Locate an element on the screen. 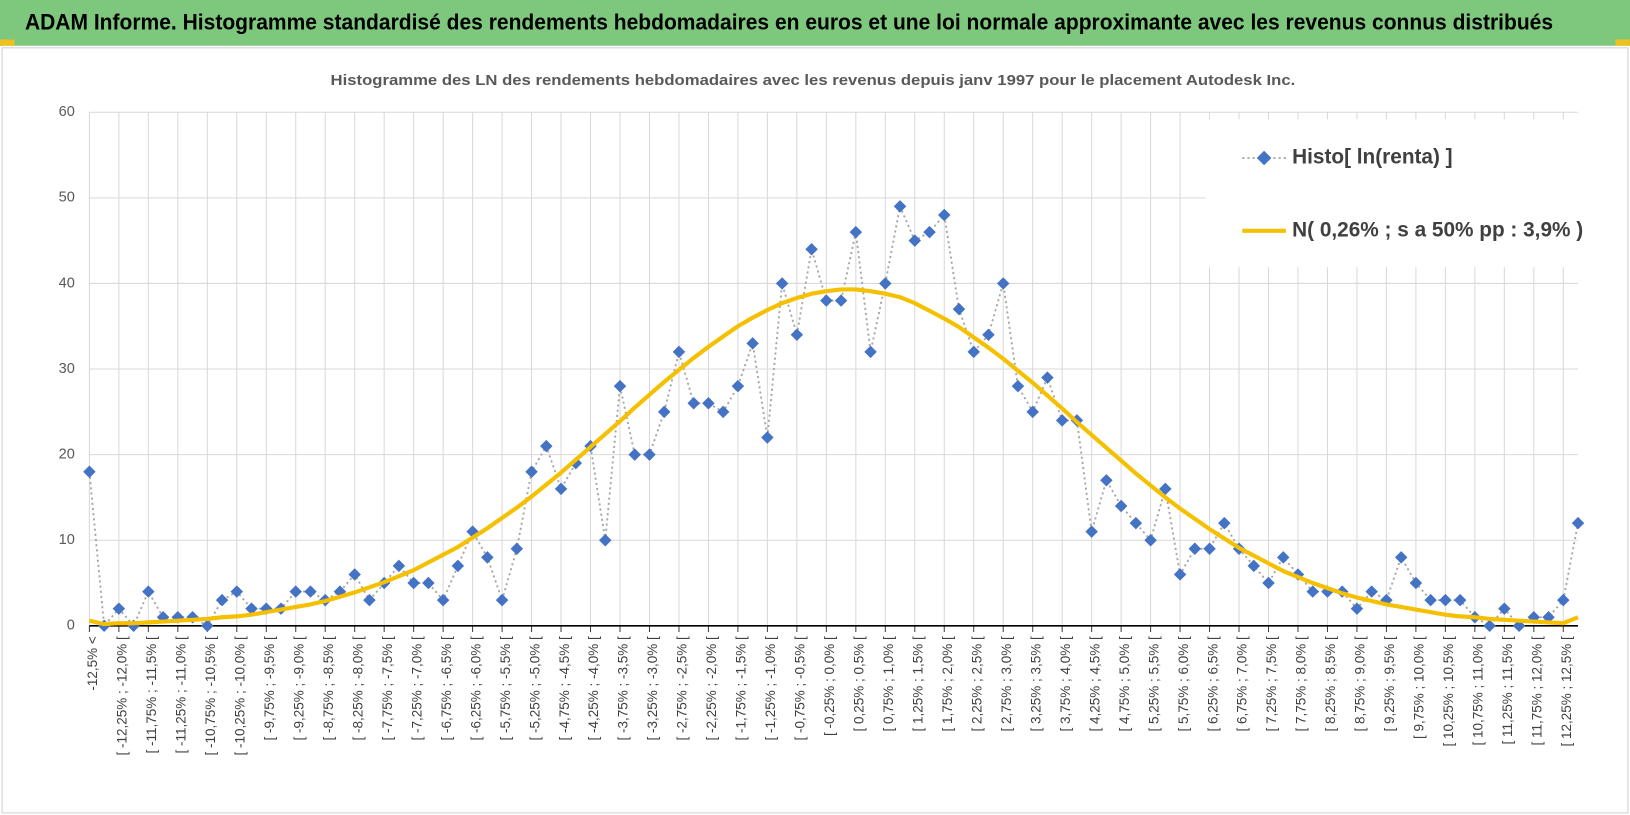 Image resolution: width=1630 pixels, height=815 pixels. x-tick-label: [ -9,25% ; -9,0% [ is located at coordinates (298, 688).